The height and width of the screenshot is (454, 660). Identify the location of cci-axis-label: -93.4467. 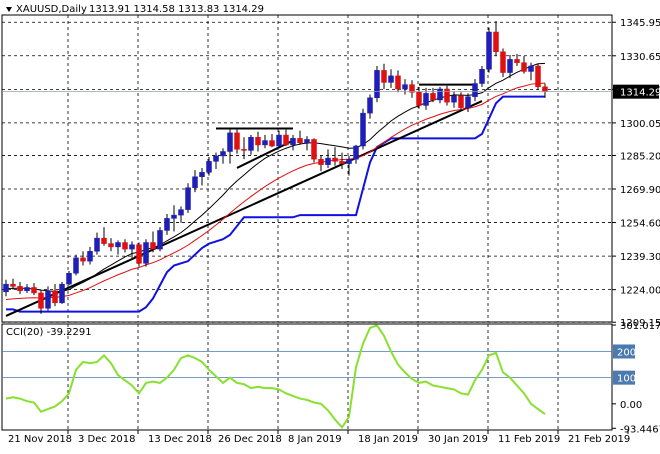
(640, 429).